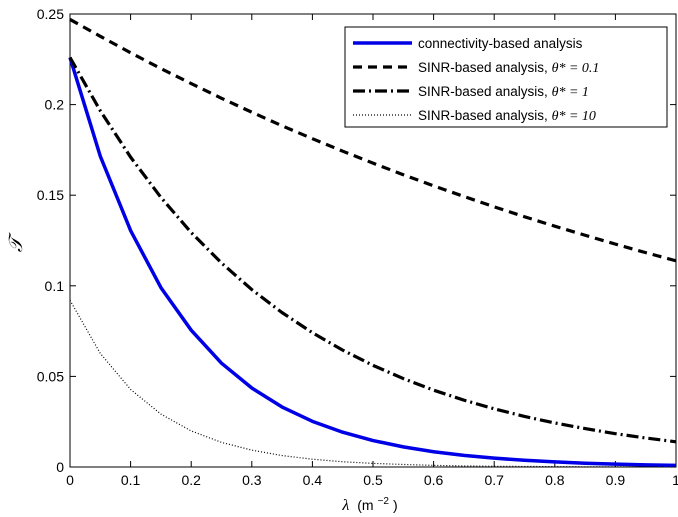  I want to click on legend-label-3: SINR-based analysis, θ* = 10, so click(507, 116).